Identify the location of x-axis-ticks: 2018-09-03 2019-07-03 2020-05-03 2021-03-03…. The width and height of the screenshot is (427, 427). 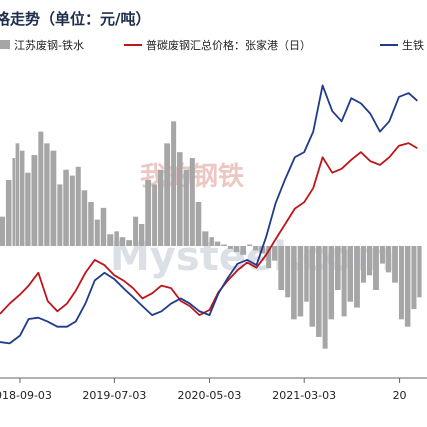
(203, 390).